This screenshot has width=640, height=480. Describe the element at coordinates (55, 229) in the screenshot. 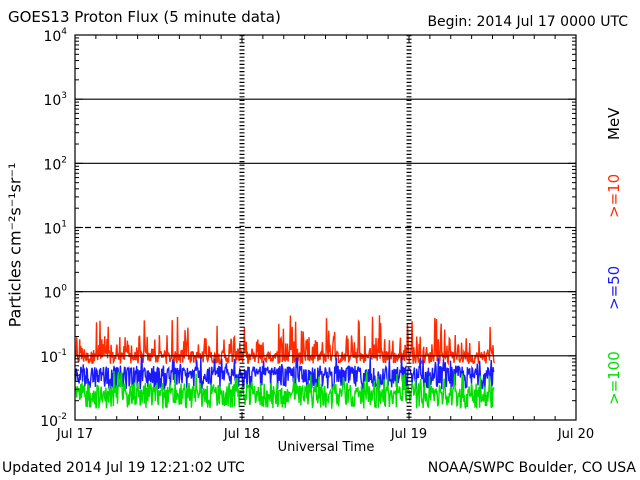

I see `y-tick-label: 10¹` at that location.